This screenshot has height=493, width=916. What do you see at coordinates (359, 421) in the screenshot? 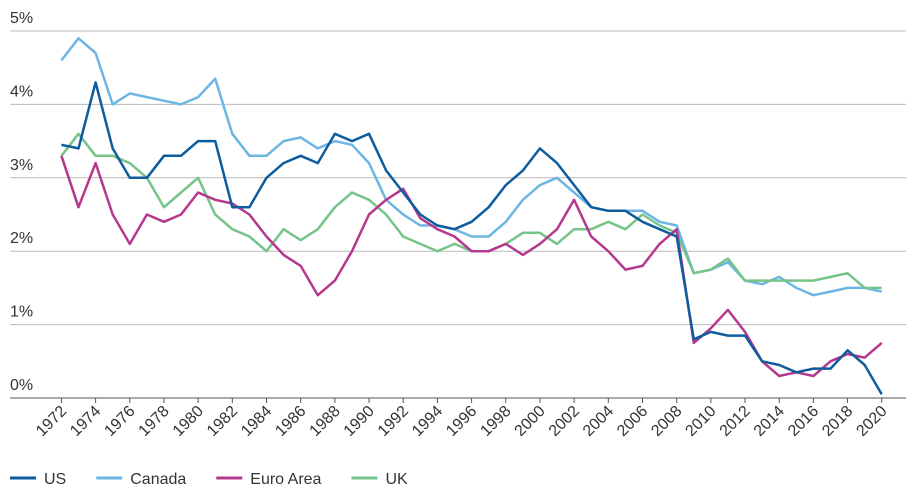
I see `x-tick-label: 1990` at bounding box center [359, 421].